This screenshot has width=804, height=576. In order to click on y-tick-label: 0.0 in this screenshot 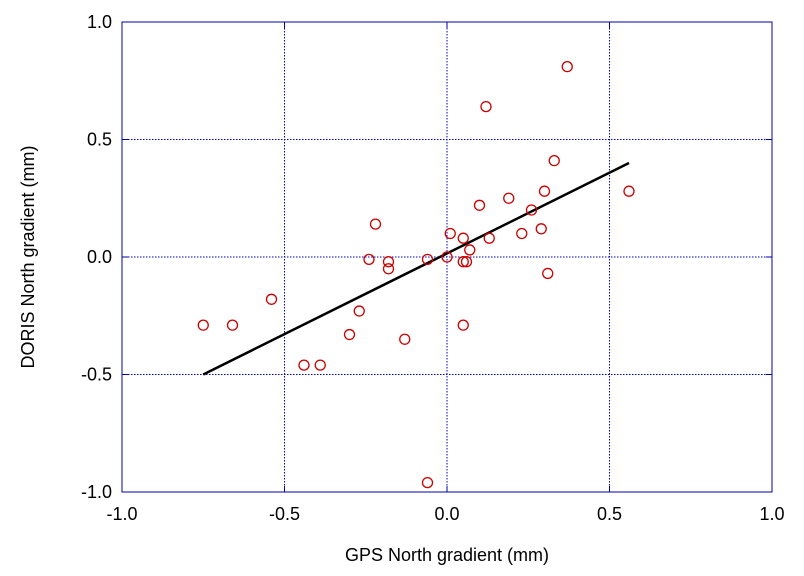, I will do `click(99, 257)`.